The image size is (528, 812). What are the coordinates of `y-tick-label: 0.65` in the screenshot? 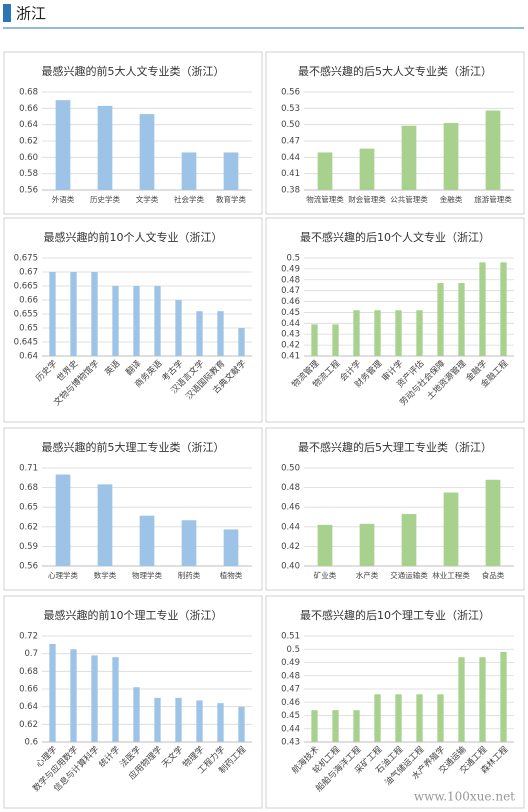 It's located at (28, 329).